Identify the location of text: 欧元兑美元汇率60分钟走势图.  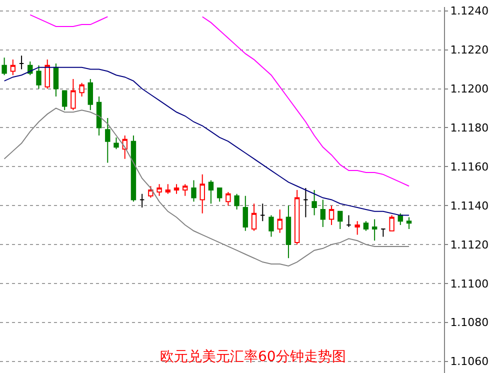
(253, 357).